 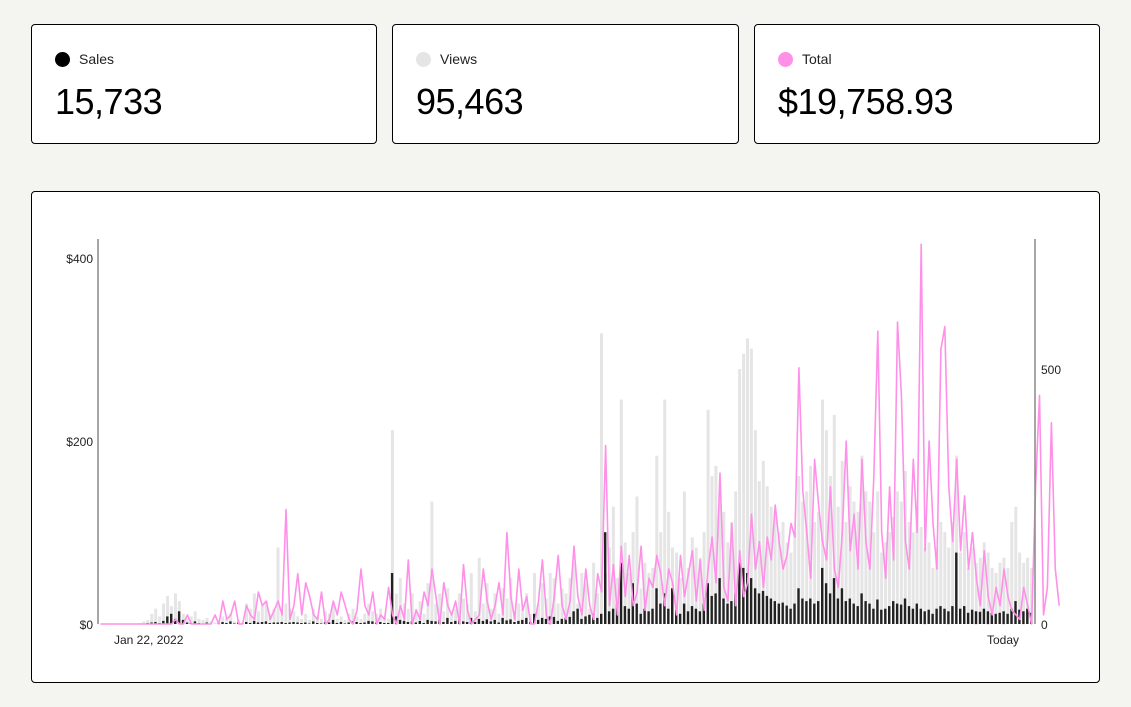 I want to click on sales-dot-icon, so click(x=62, y=59).